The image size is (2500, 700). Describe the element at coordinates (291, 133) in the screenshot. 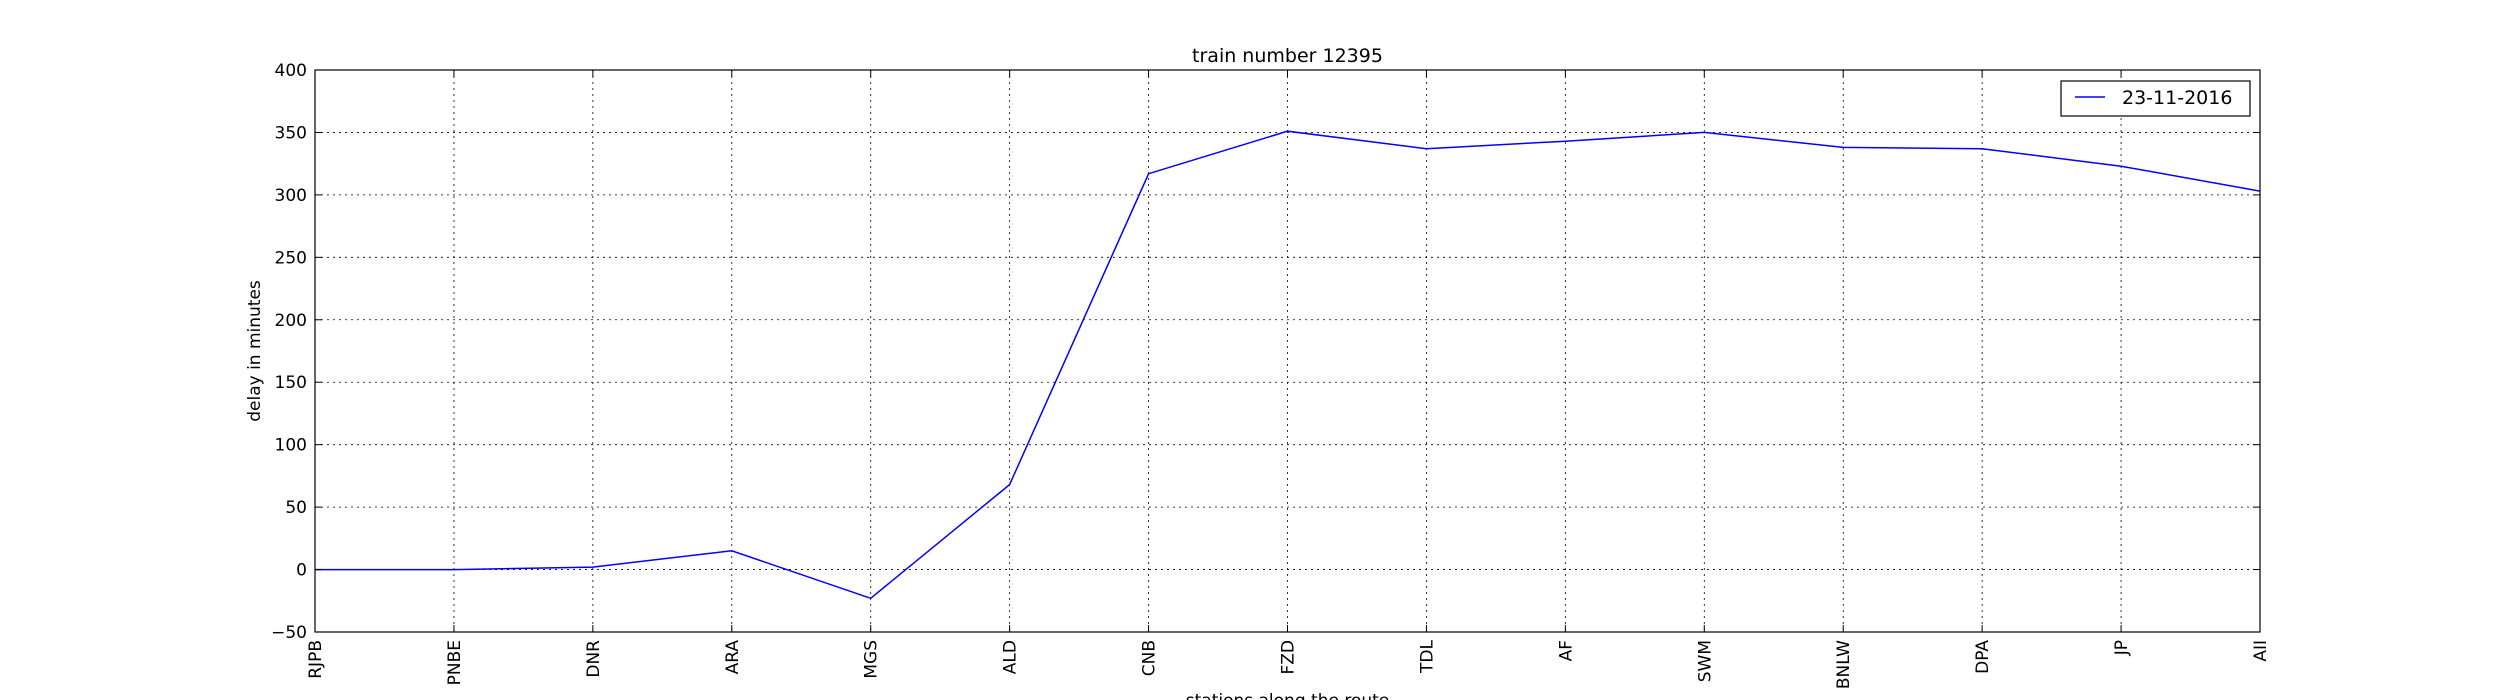

I see `y-tick-label: 350` at that location.